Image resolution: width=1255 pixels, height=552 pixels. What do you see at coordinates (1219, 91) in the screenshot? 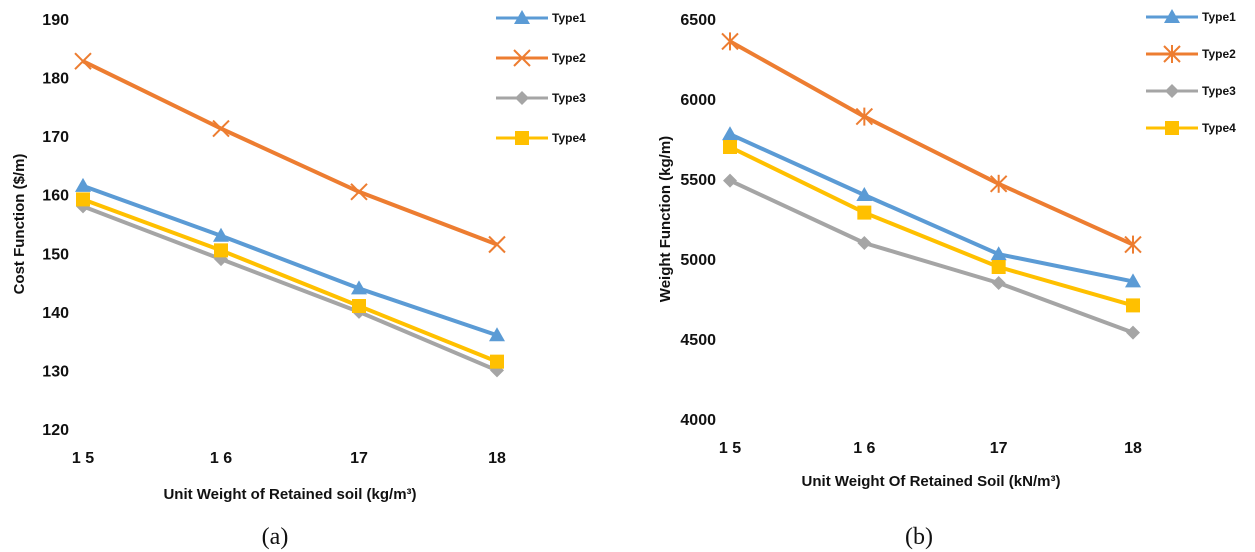
I see `chart-1-legend-label-type3: Type3` at bounding box center [1219, 91].